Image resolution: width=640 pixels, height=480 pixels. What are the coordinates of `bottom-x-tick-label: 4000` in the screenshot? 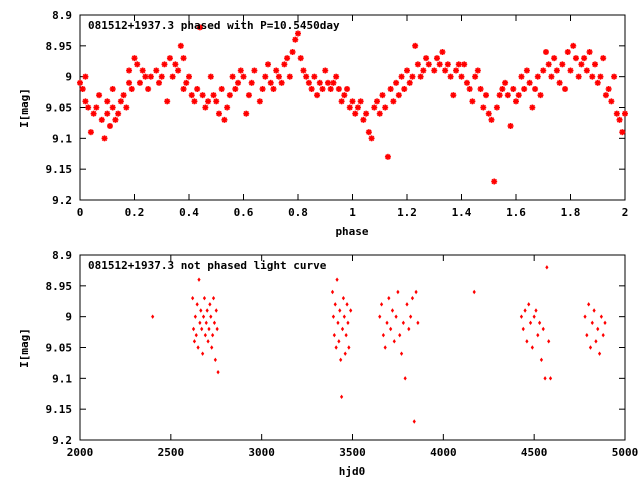 It's located at (443, 452).